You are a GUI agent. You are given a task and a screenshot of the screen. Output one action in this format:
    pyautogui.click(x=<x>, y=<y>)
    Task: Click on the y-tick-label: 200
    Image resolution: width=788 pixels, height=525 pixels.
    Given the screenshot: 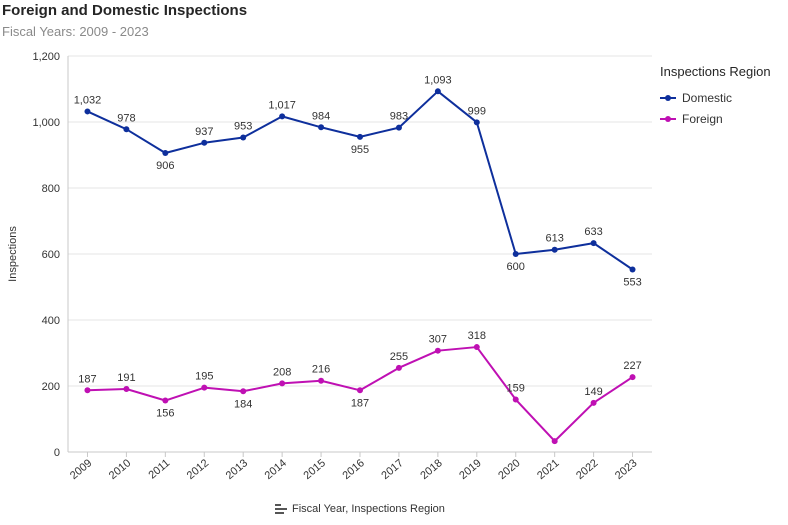 What is the action you would take?
    pyautogui.click(x=51, y=387)
    